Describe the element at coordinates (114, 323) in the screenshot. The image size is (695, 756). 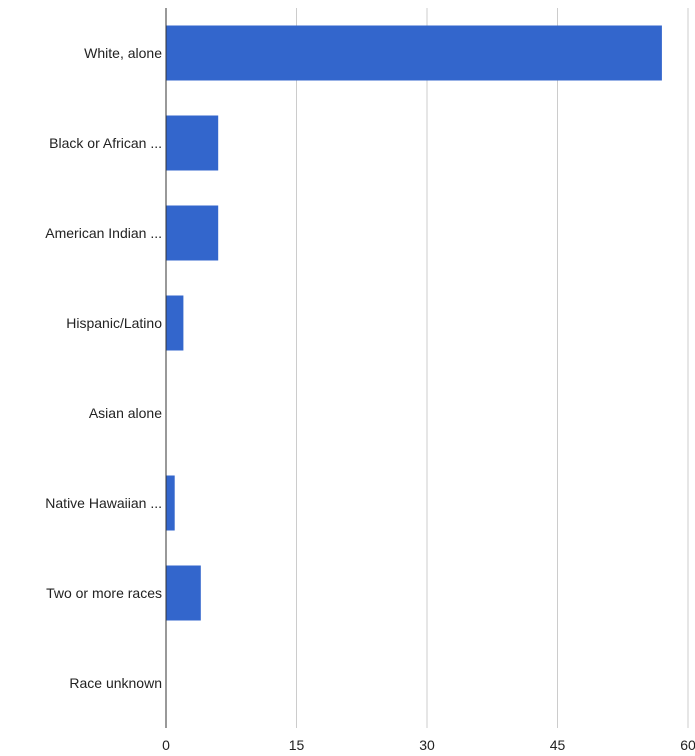
I see `category-label-3: Hispanic/Latino` at that location.